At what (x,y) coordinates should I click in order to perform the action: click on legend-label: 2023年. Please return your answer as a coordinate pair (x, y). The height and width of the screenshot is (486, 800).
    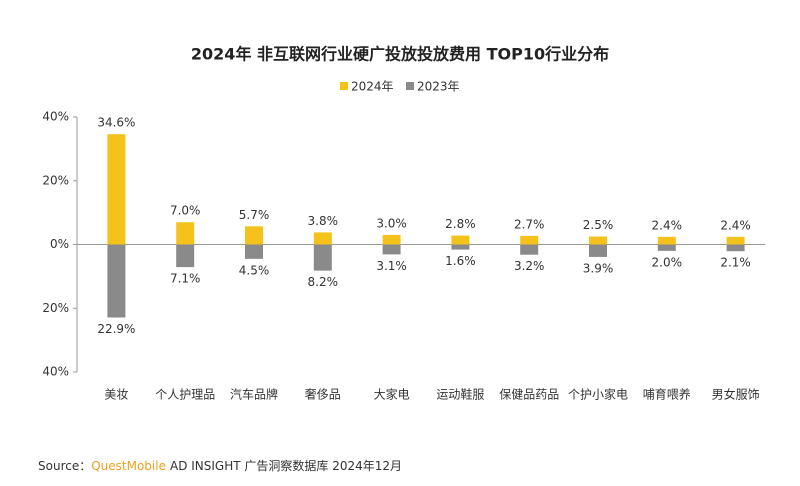
    Looking at the image, I should click on (438, 87).